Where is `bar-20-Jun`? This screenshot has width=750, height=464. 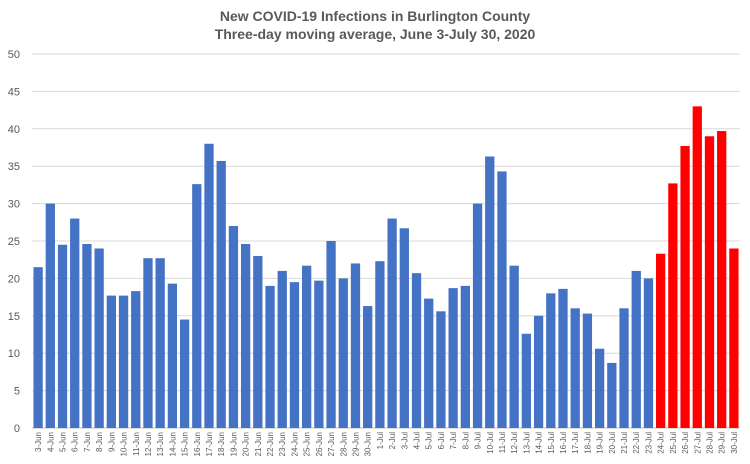
bar-20-Jun is located at coordinates (245, 335).